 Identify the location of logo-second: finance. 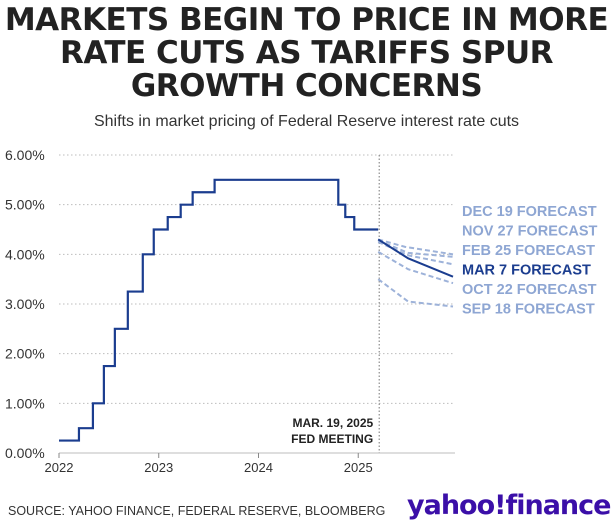
(558, 505).